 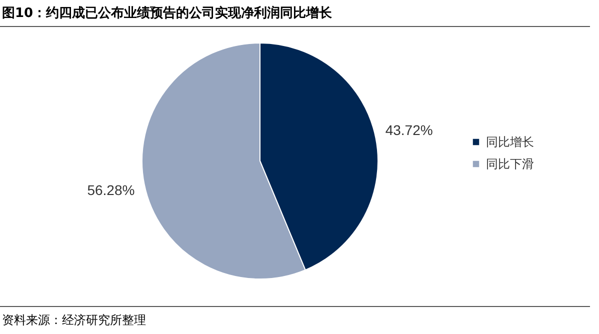 I want to click on legend-label: 同比增长, so click(x=510, y=142).